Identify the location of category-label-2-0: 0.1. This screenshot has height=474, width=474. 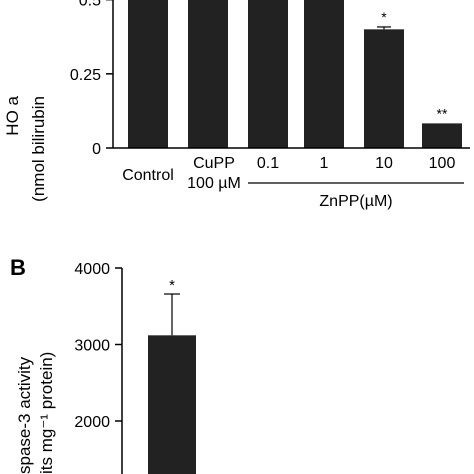
(268, 163).